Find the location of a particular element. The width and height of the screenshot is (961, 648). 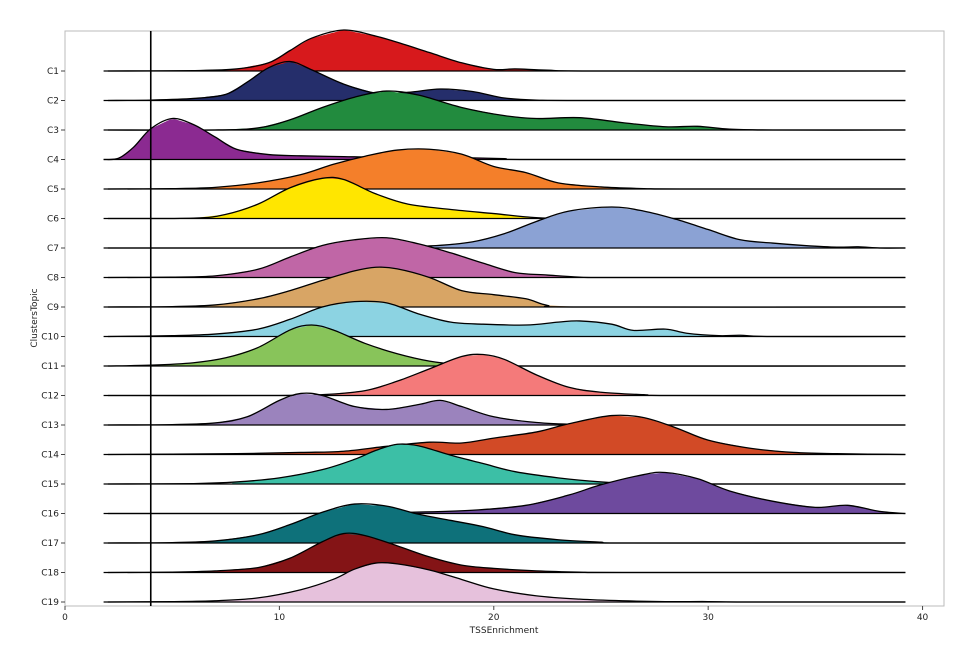

ridge-c1 is located at coordinates (504, 50).